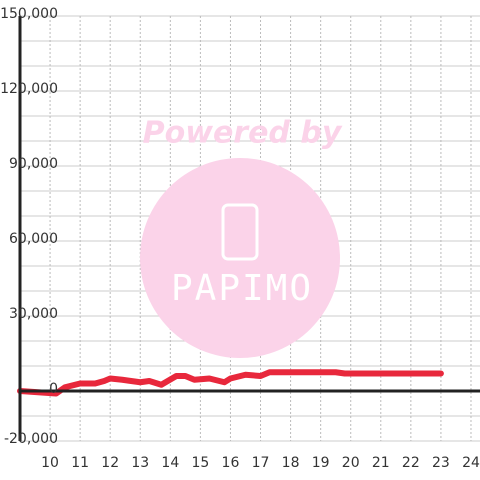  What do you see at coordinates (291, 463) in the screenshot?
I see `x-tick-label: 18` at bounding box center [291, 463].